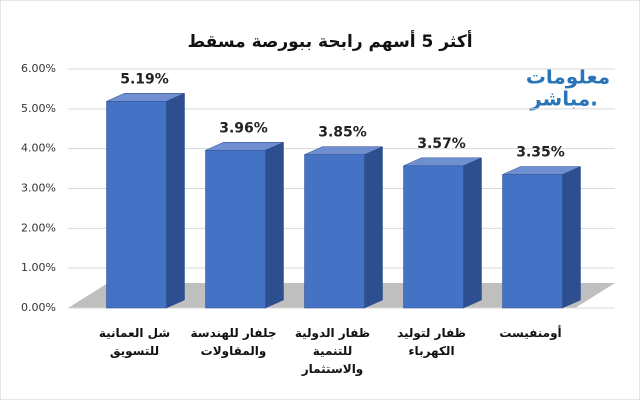 The height and width of the screenshot is (400, 640). I want to click on y-tick-label: 2.00%, so click(38, 227).